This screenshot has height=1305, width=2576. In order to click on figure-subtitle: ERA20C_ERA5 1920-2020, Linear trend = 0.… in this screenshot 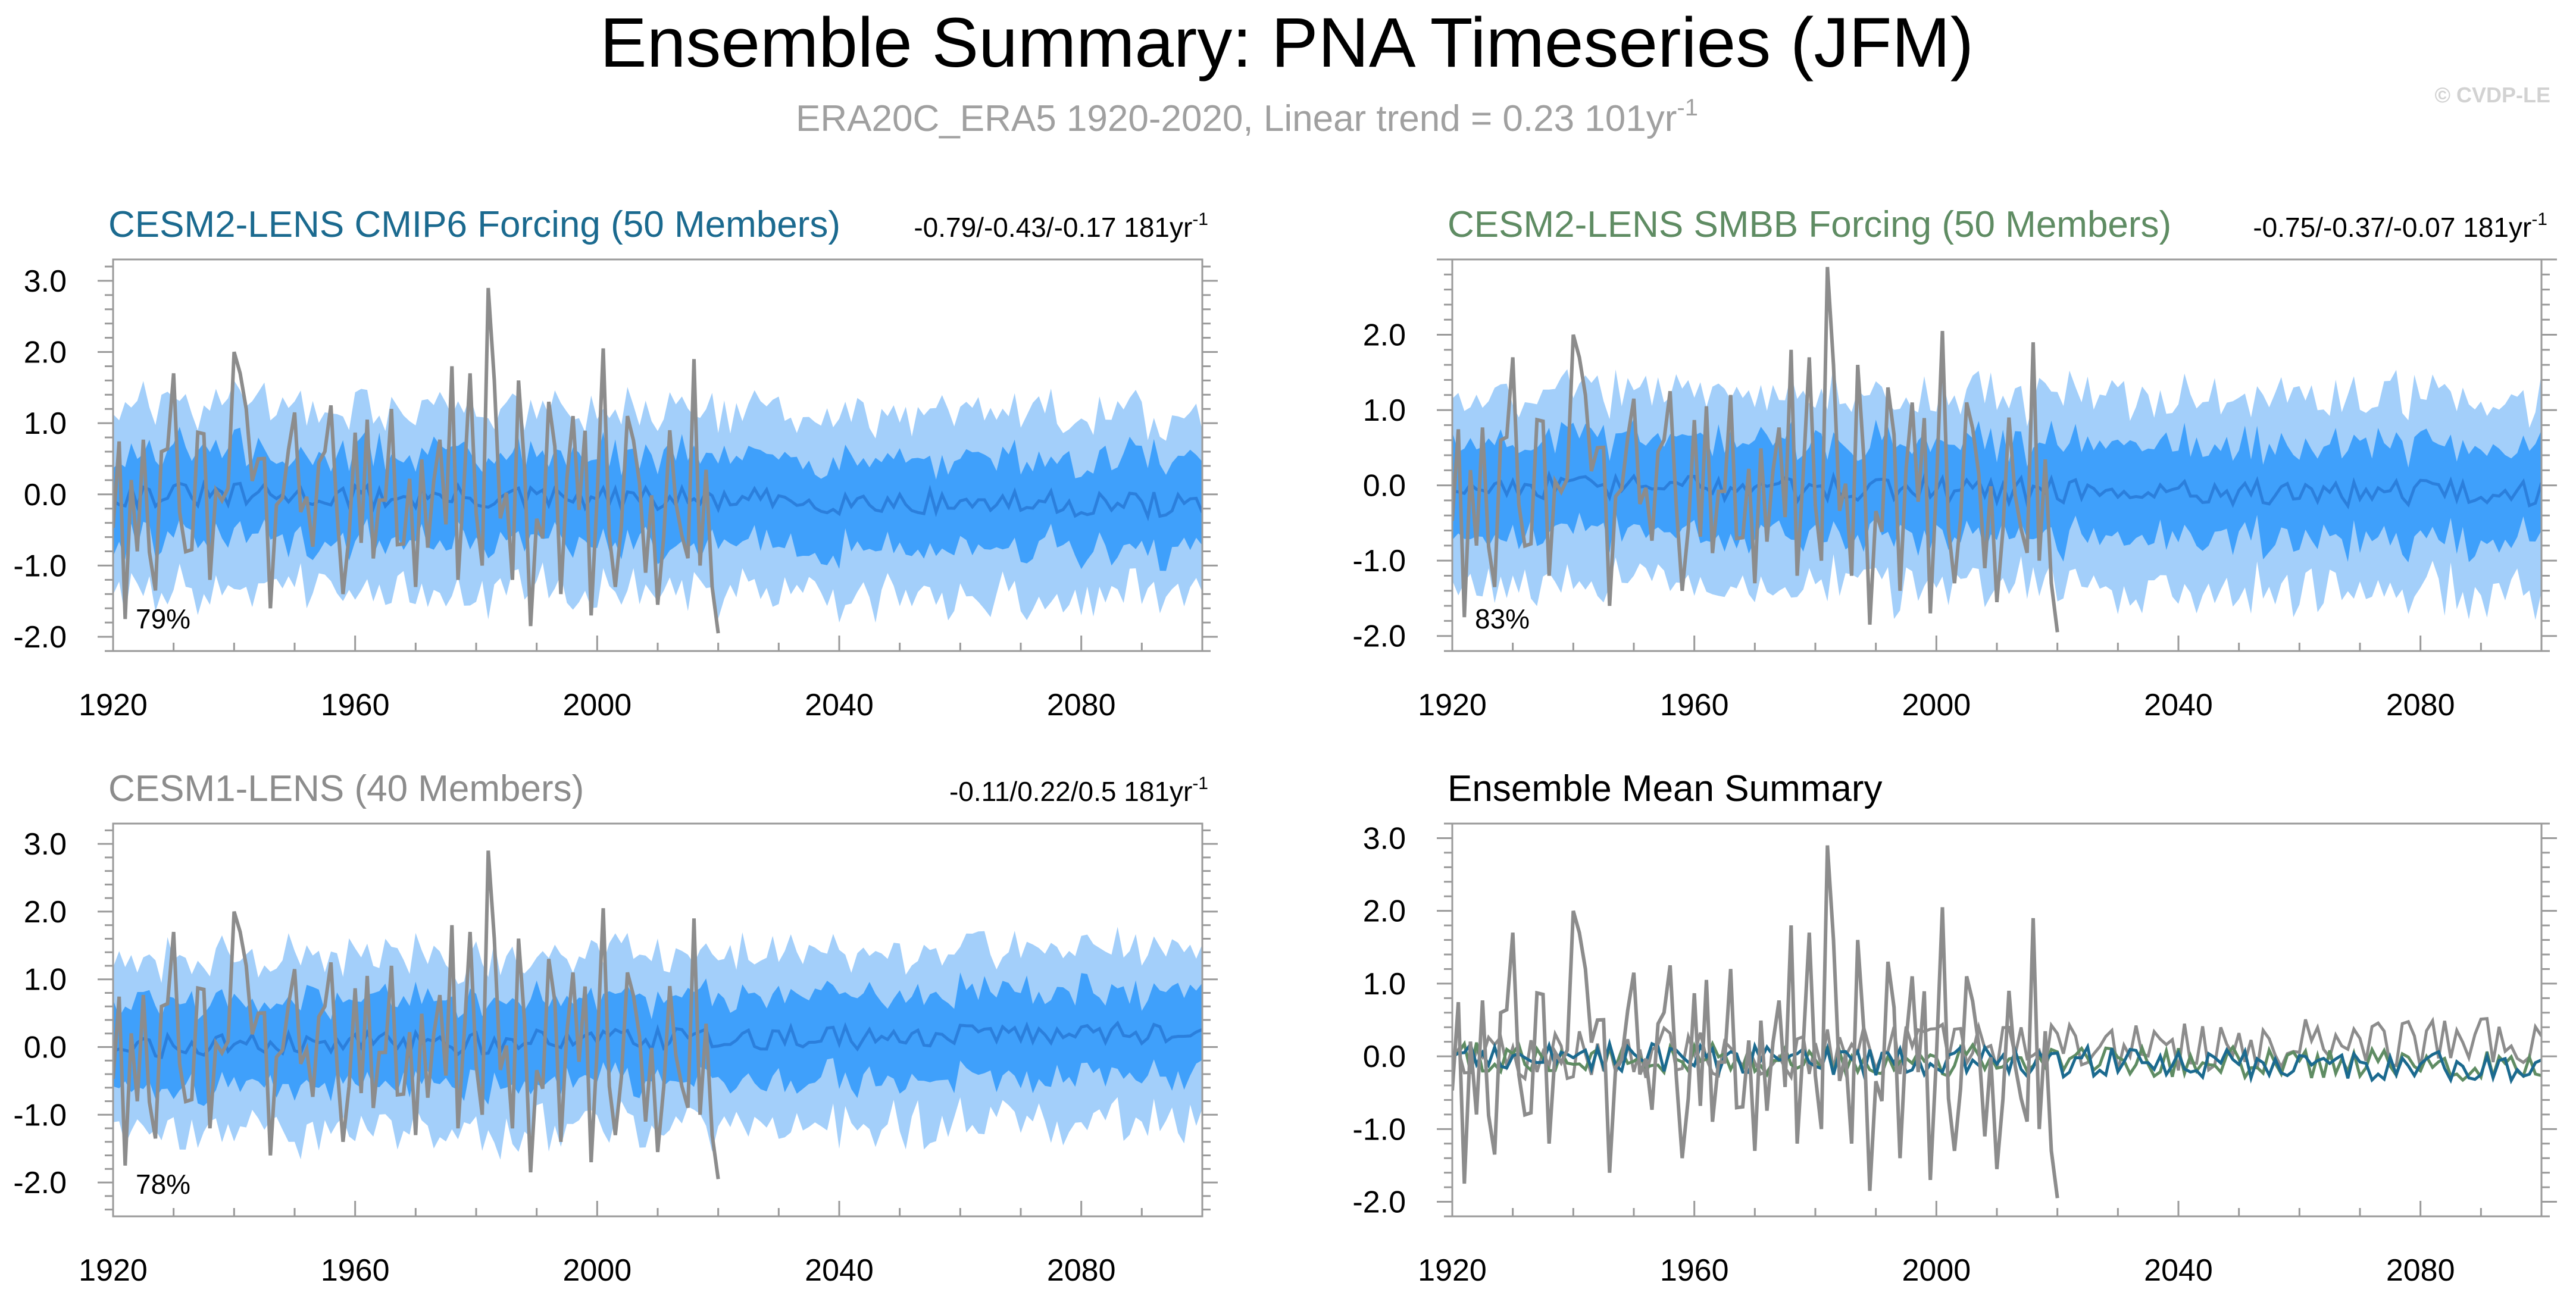, I will do `click(1247, 117)`.